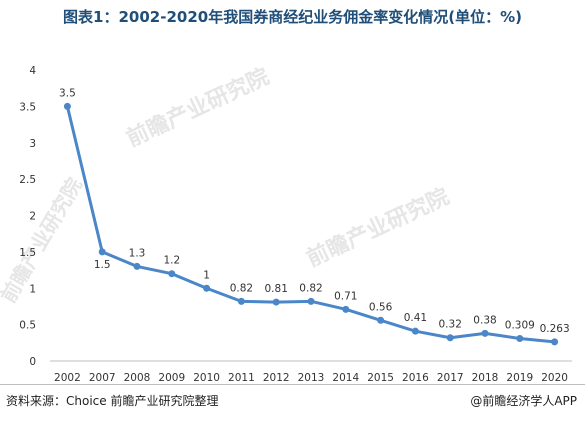  What do you see at coordinates (415, 378) in the screenshot?
I see `x-tick-label: 2016` at bounding box center [415, 378].